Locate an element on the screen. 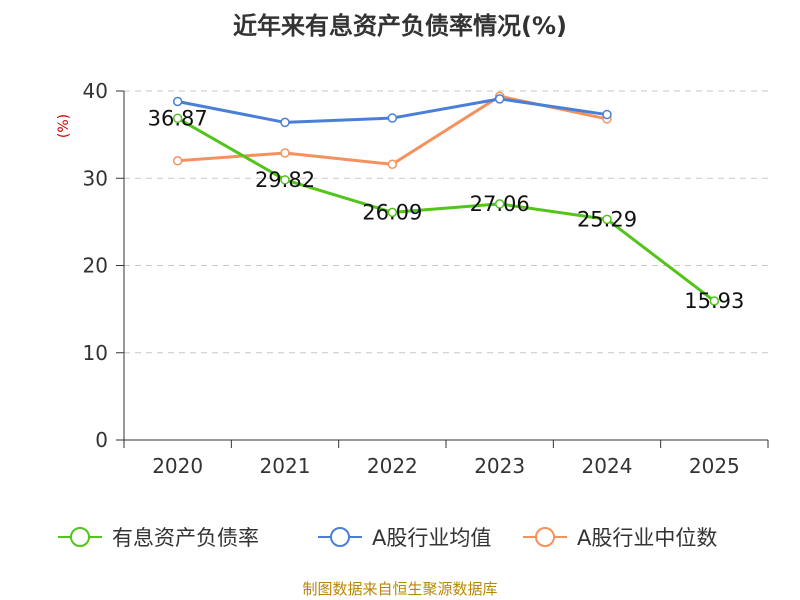 The image size is (800, 600). data-label: 27.06 is located at coordinates (500, 204).